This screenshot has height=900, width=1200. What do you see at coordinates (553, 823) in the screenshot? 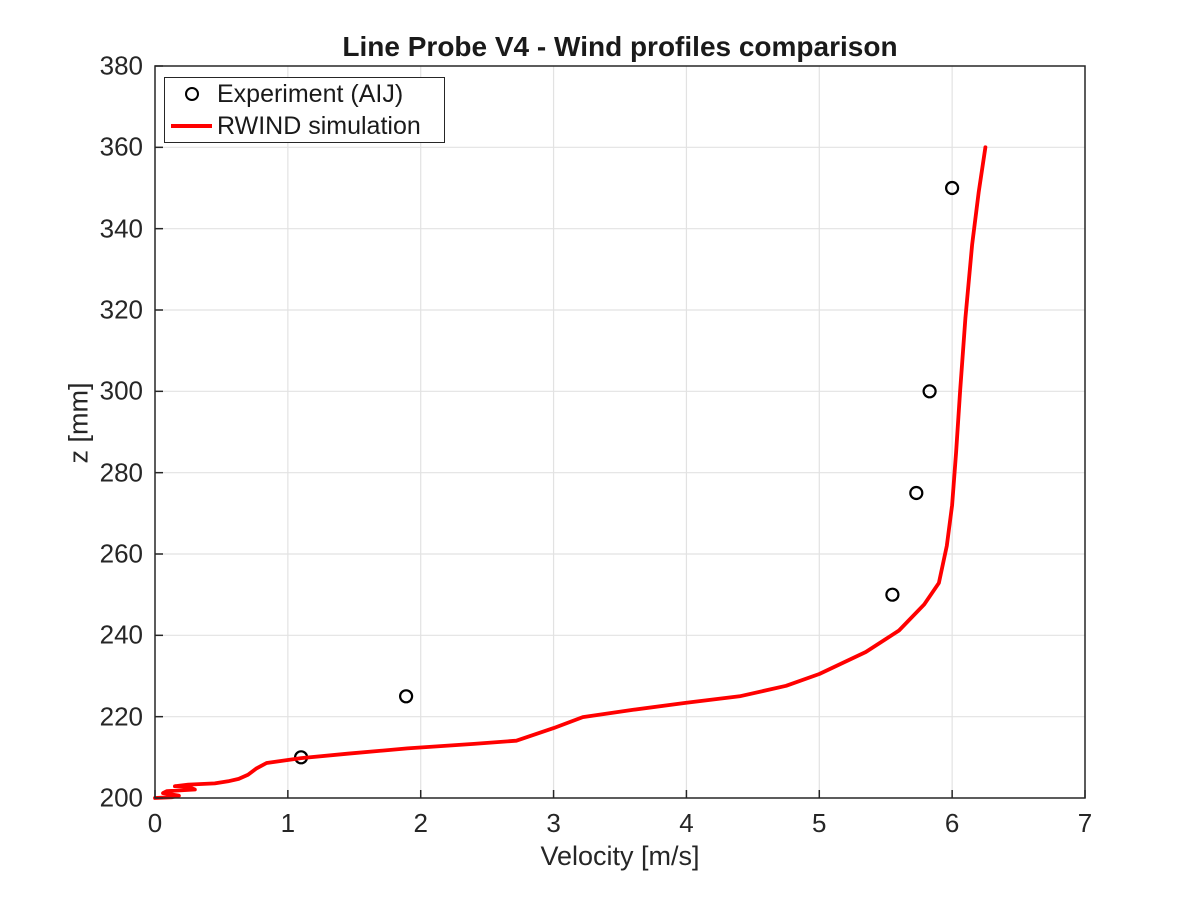
I see `x-tick-label: 3` at bounding box center [553, 823].